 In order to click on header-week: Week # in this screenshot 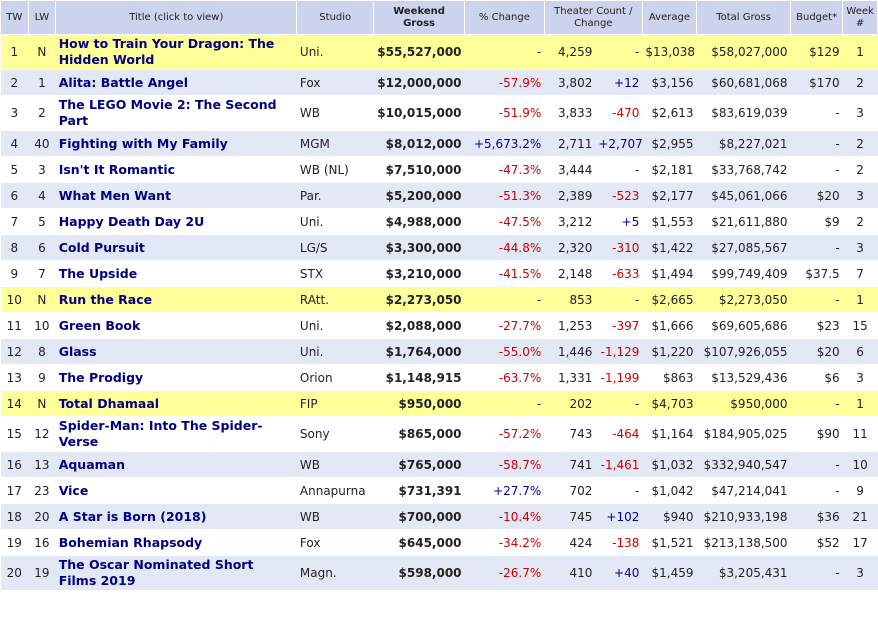, I will do `click(860, 17)`.